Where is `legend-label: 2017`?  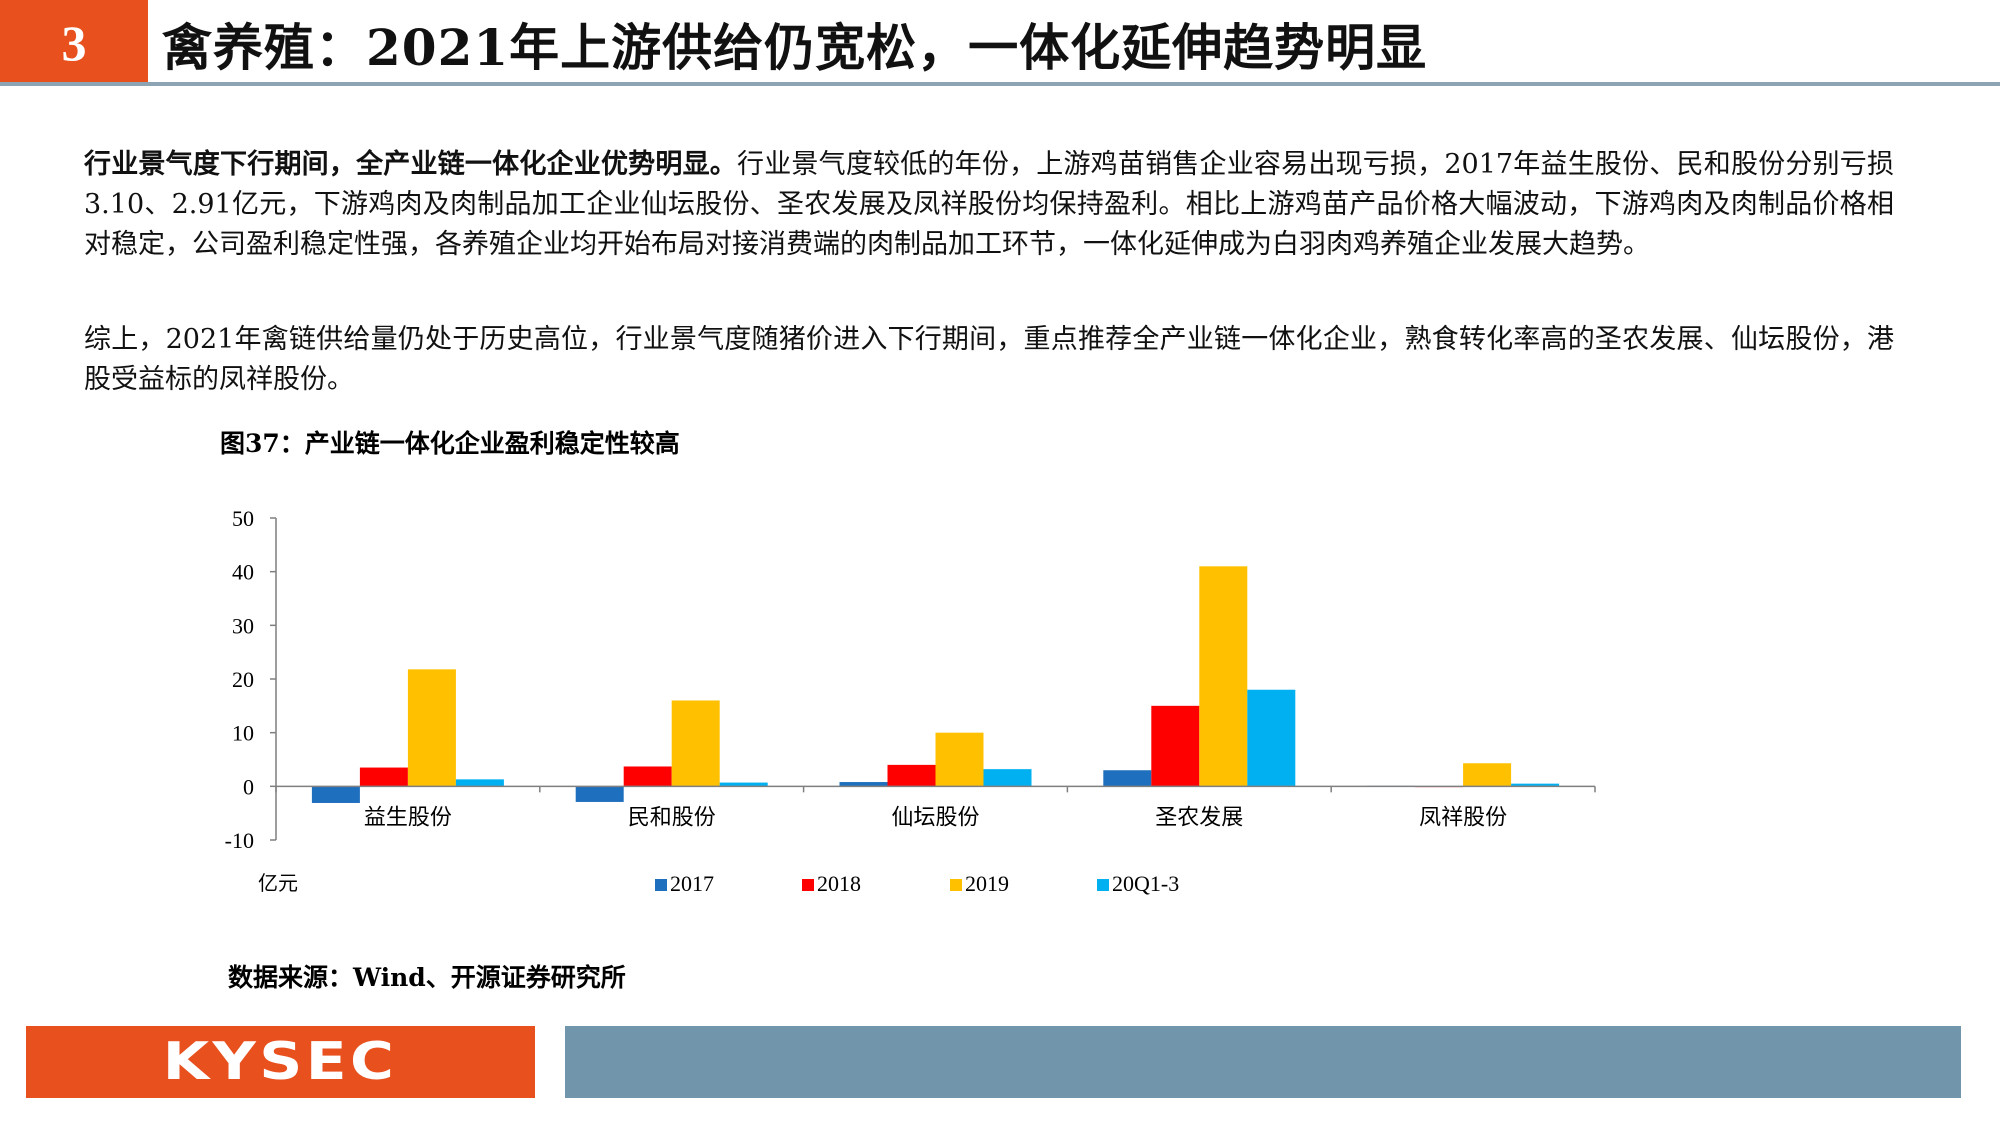 legend-label: 2017 is located at coordinates (692, 883).